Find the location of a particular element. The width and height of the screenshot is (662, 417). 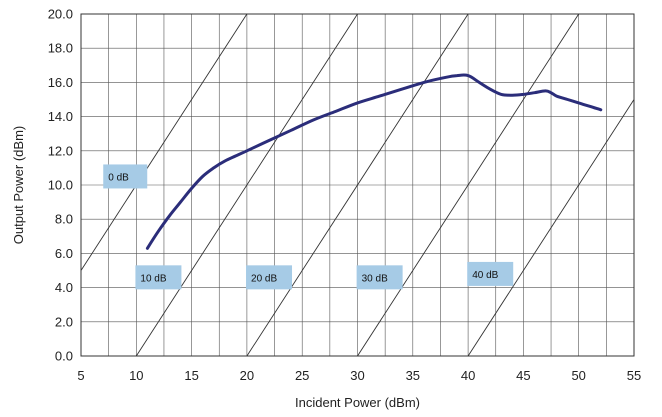

x-axis-ticks: 5 10 15 20 25 30 35 40 45 50 55 is located at coordinates (359, 375).